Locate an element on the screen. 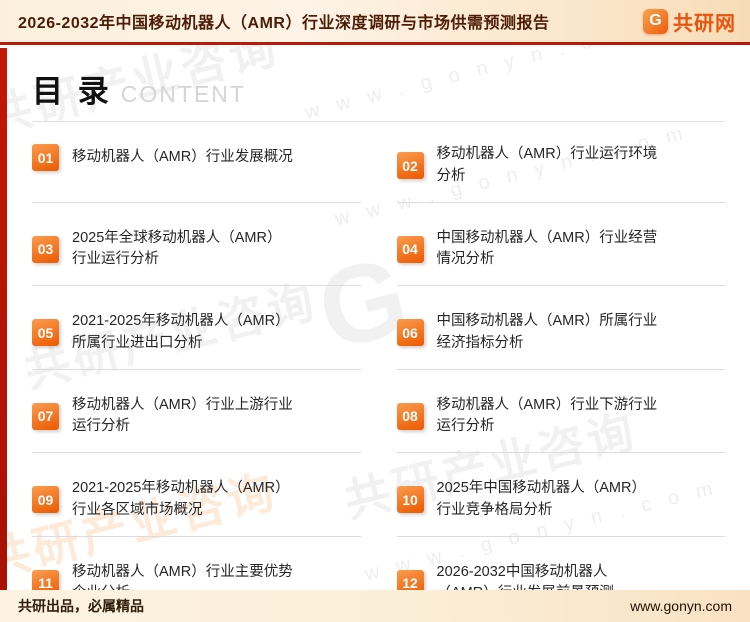  toc-item-label: 移动机器人（AMR）行业下游行业 运行分析 is located at coordinates (547, 415).